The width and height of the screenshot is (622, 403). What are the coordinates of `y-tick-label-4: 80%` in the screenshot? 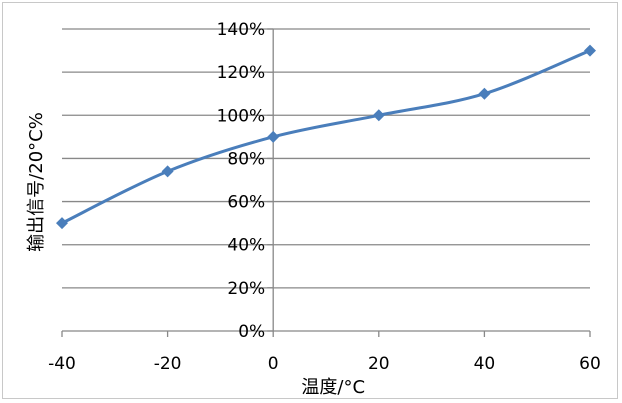 It's located at (246, 159).